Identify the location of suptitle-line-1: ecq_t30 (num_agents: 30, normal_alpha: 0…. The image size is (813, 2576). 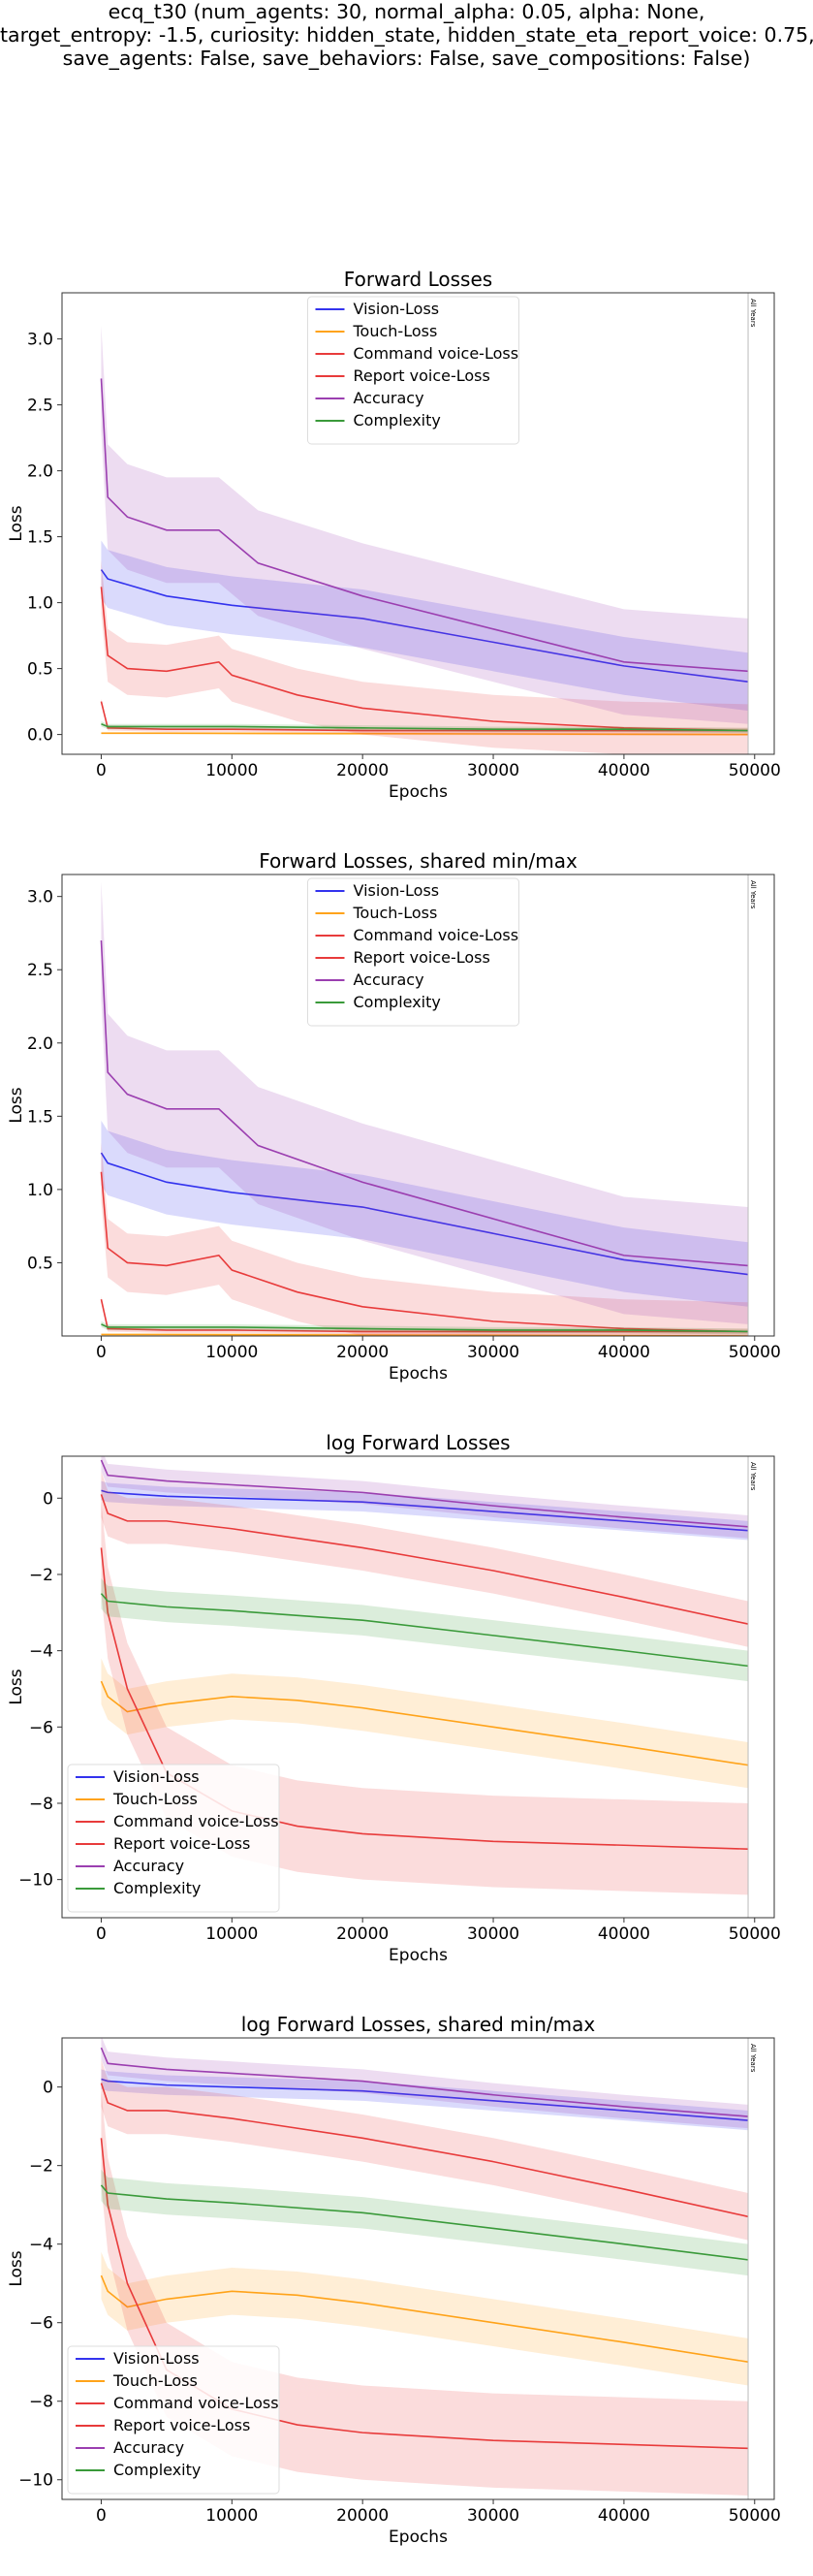
(406, 12).